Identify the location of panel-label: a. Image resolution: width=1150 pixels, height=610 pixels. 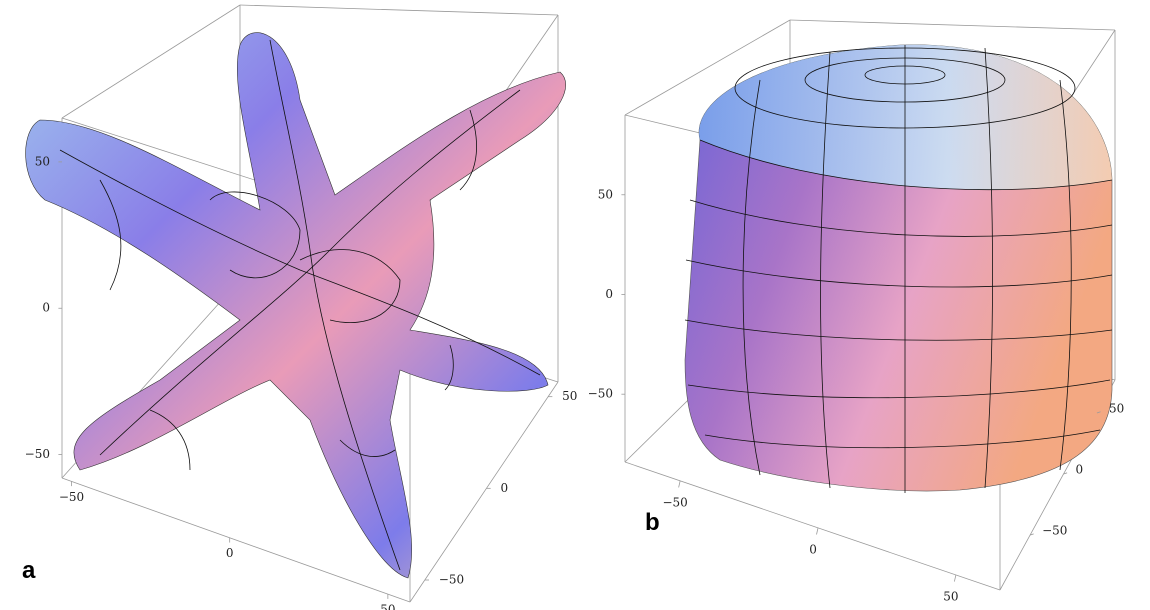
(29, 570).